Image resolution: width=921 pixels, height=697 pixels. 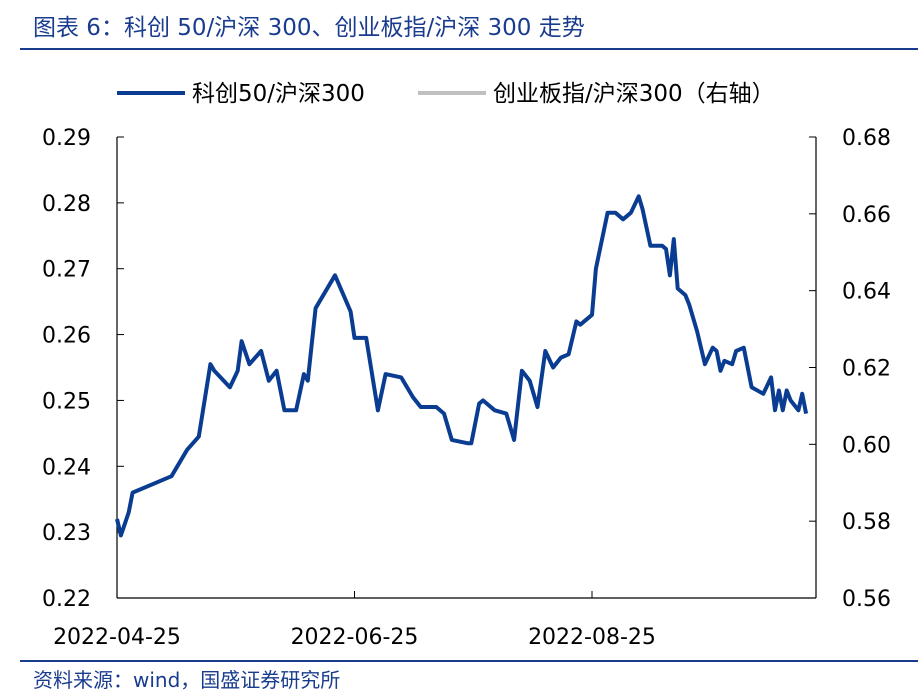 I want to click on y-right-tick-label: 0.66, so click(x=866, y=215).